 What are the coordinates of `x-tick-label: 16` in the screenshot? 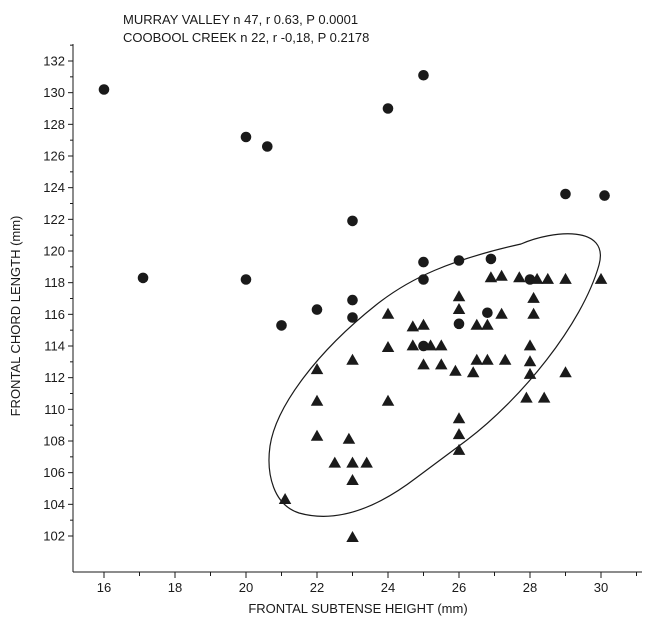 It's located at (104, 587).